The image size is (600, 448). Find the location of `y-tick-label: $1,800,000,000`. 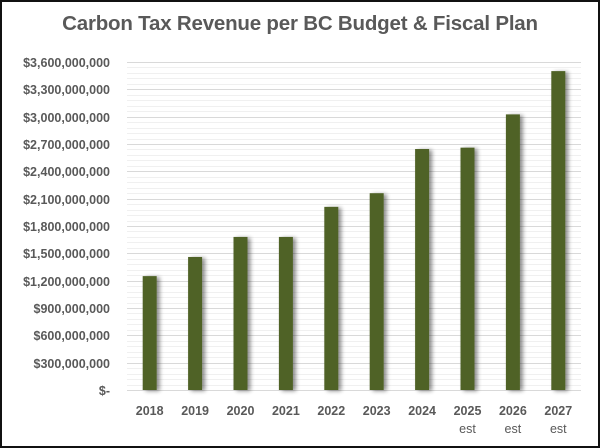

y-tick-label: $1,800,000,000 is located at coordinates (66, 227).